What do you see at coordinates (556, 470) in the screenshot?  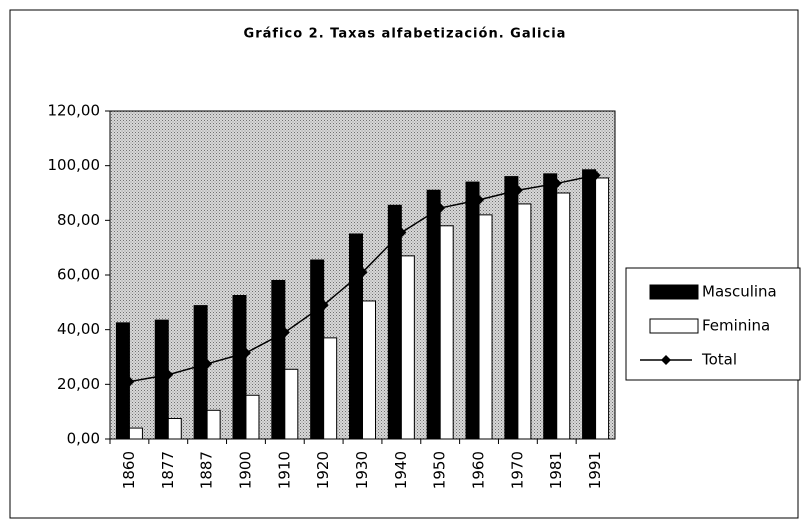 I see `x-tick-label: 1981` at bounding box center [556, 470].